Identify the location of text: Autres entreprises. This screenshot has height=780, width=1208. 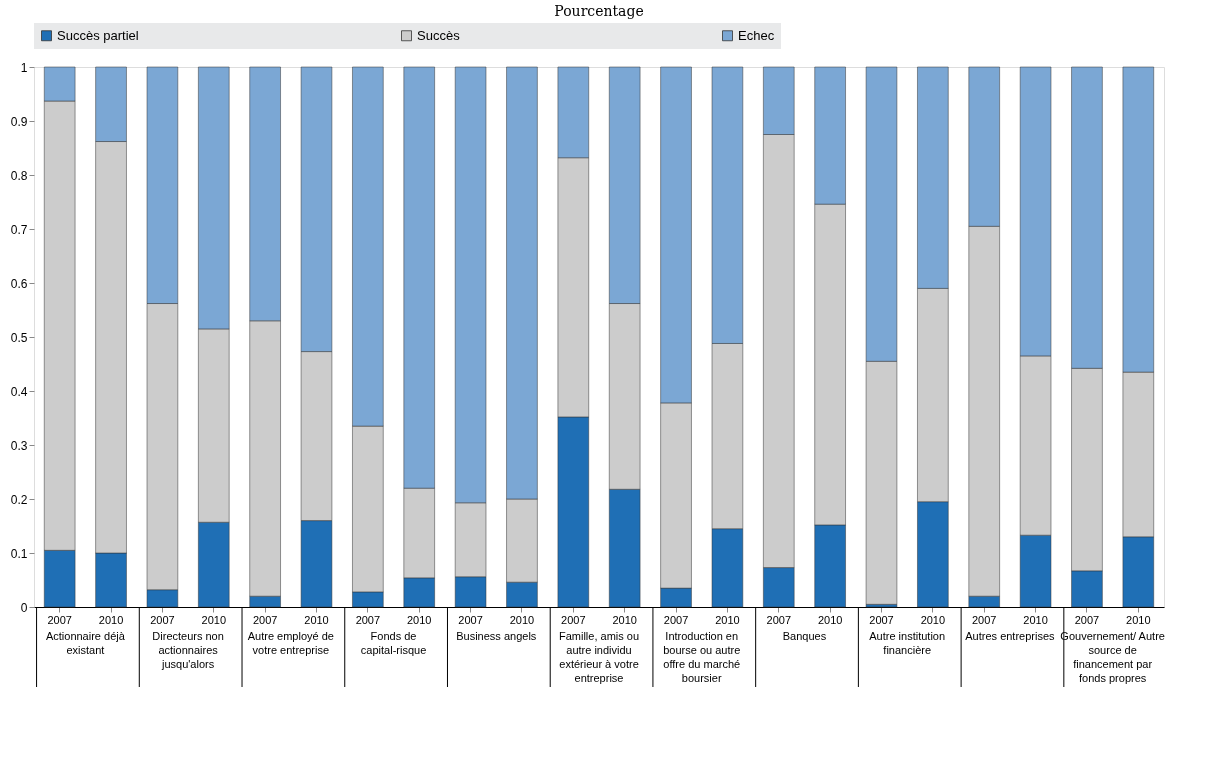
(1010, 636).